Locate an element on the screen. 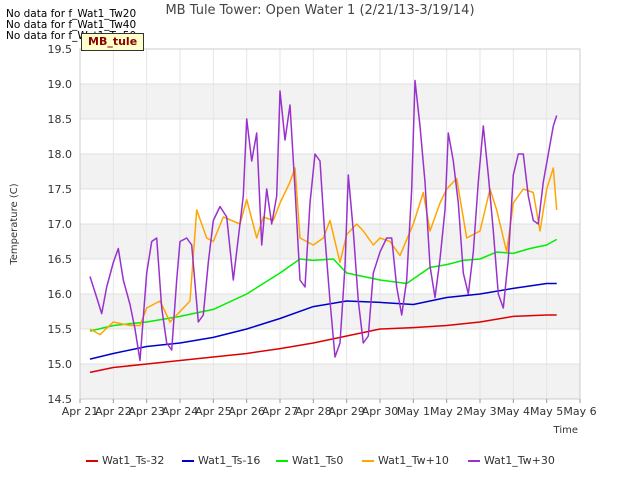 The image size is (640, 480). y-tick-label: 16.5 is located at coordinates (60, 259).